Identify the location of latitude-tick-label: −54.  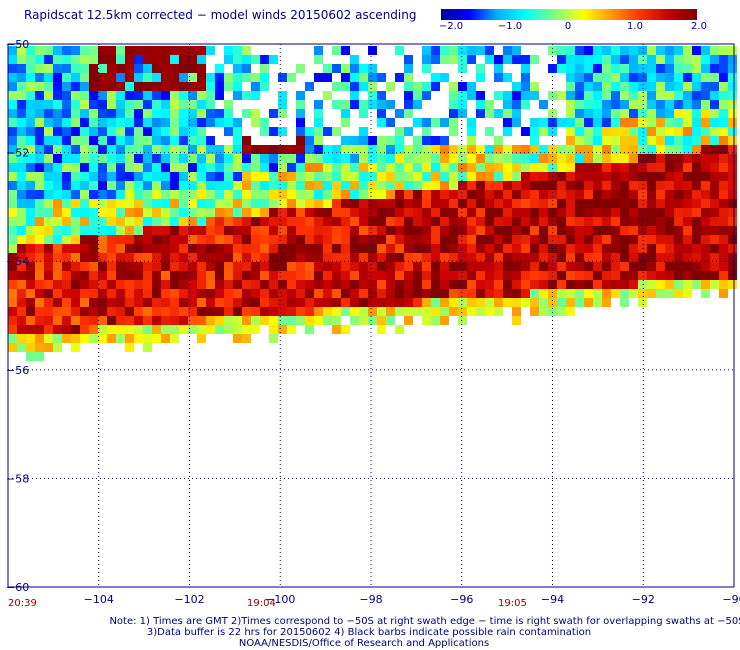
(17, 261).